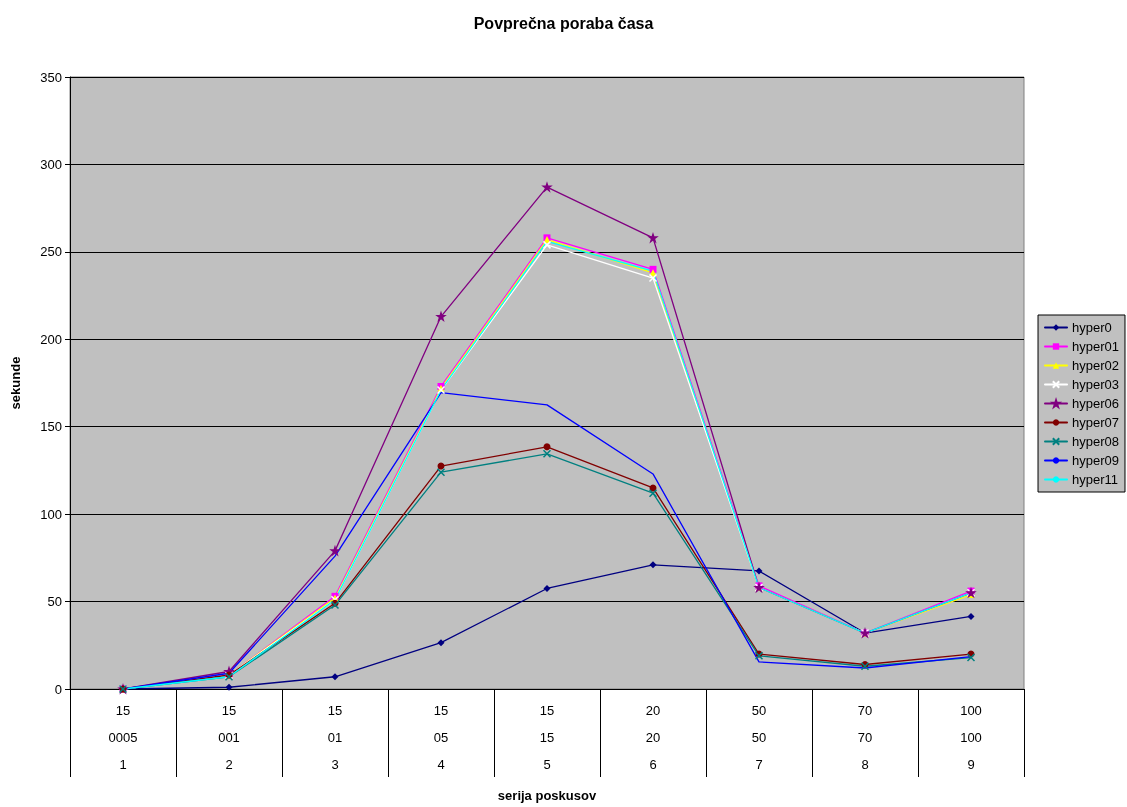 The width and height of the screenshot is (1127, 807). Describe the element at coordinates (1096, 441) in the screenshot. I see `legend-label: hyper08` at that location.